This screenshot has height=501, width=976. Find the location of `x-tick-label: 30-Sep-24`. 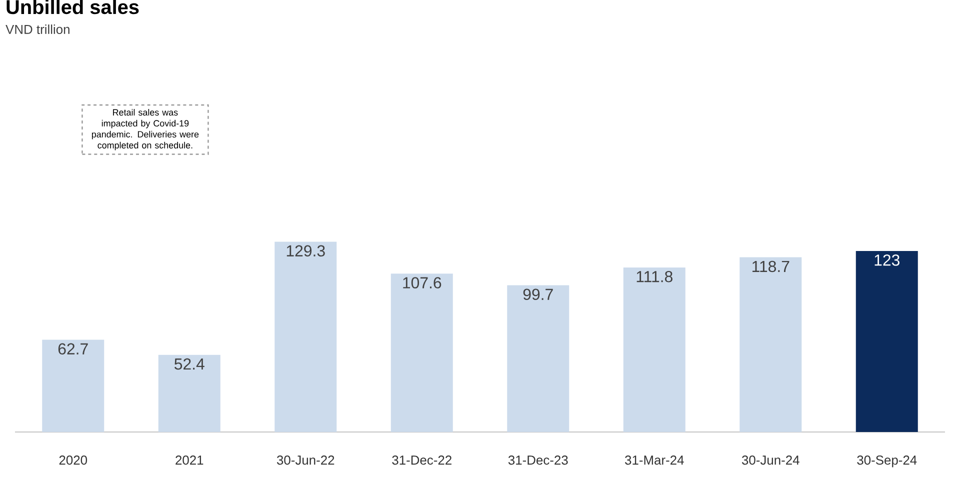

x-tick-label: 30-Sep-24 is located at coordinates (887, 462).